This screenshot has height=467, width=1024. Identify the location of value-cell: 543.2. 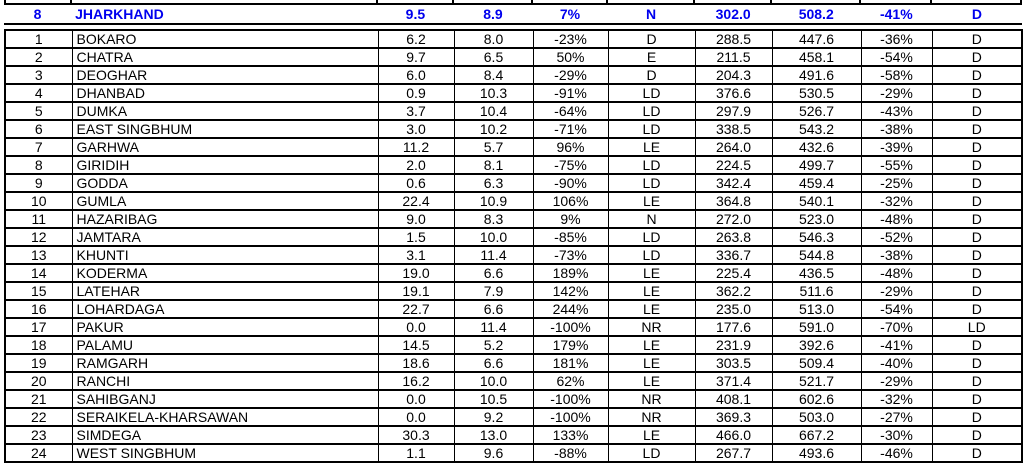
(816, 129).